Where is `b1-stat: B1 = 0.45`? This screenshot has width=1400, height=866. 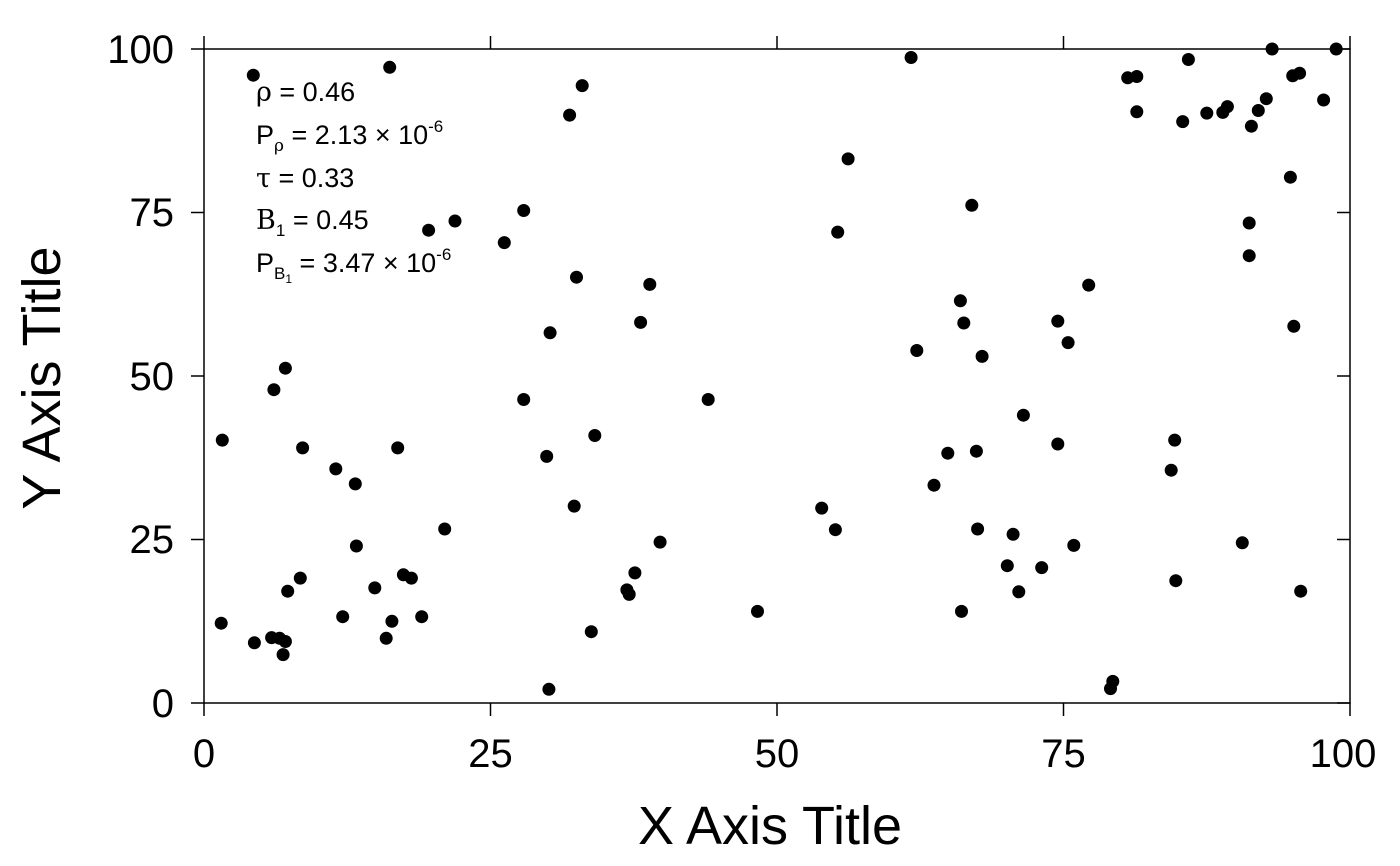 b1-stat: B1 = 0.45 is located at coordinates (312, 222).